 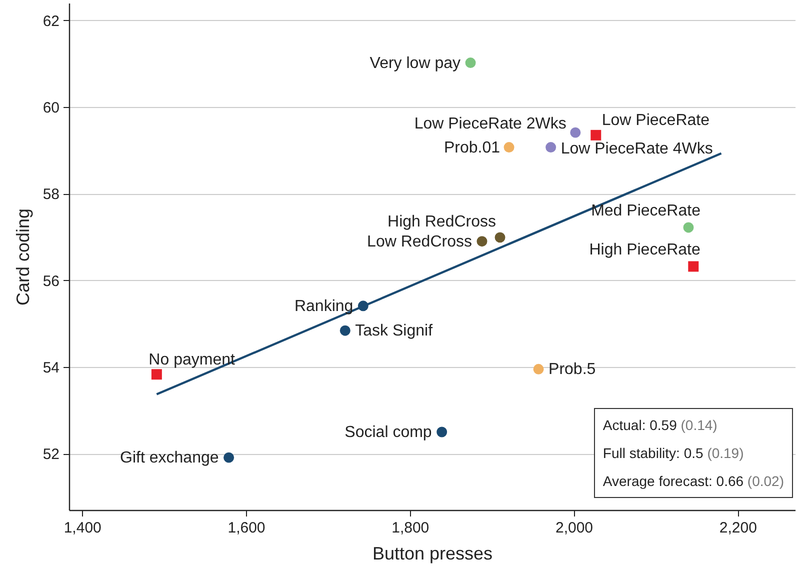 I want to click on x-tick-label: 1,800, so click(x=411, y=528).